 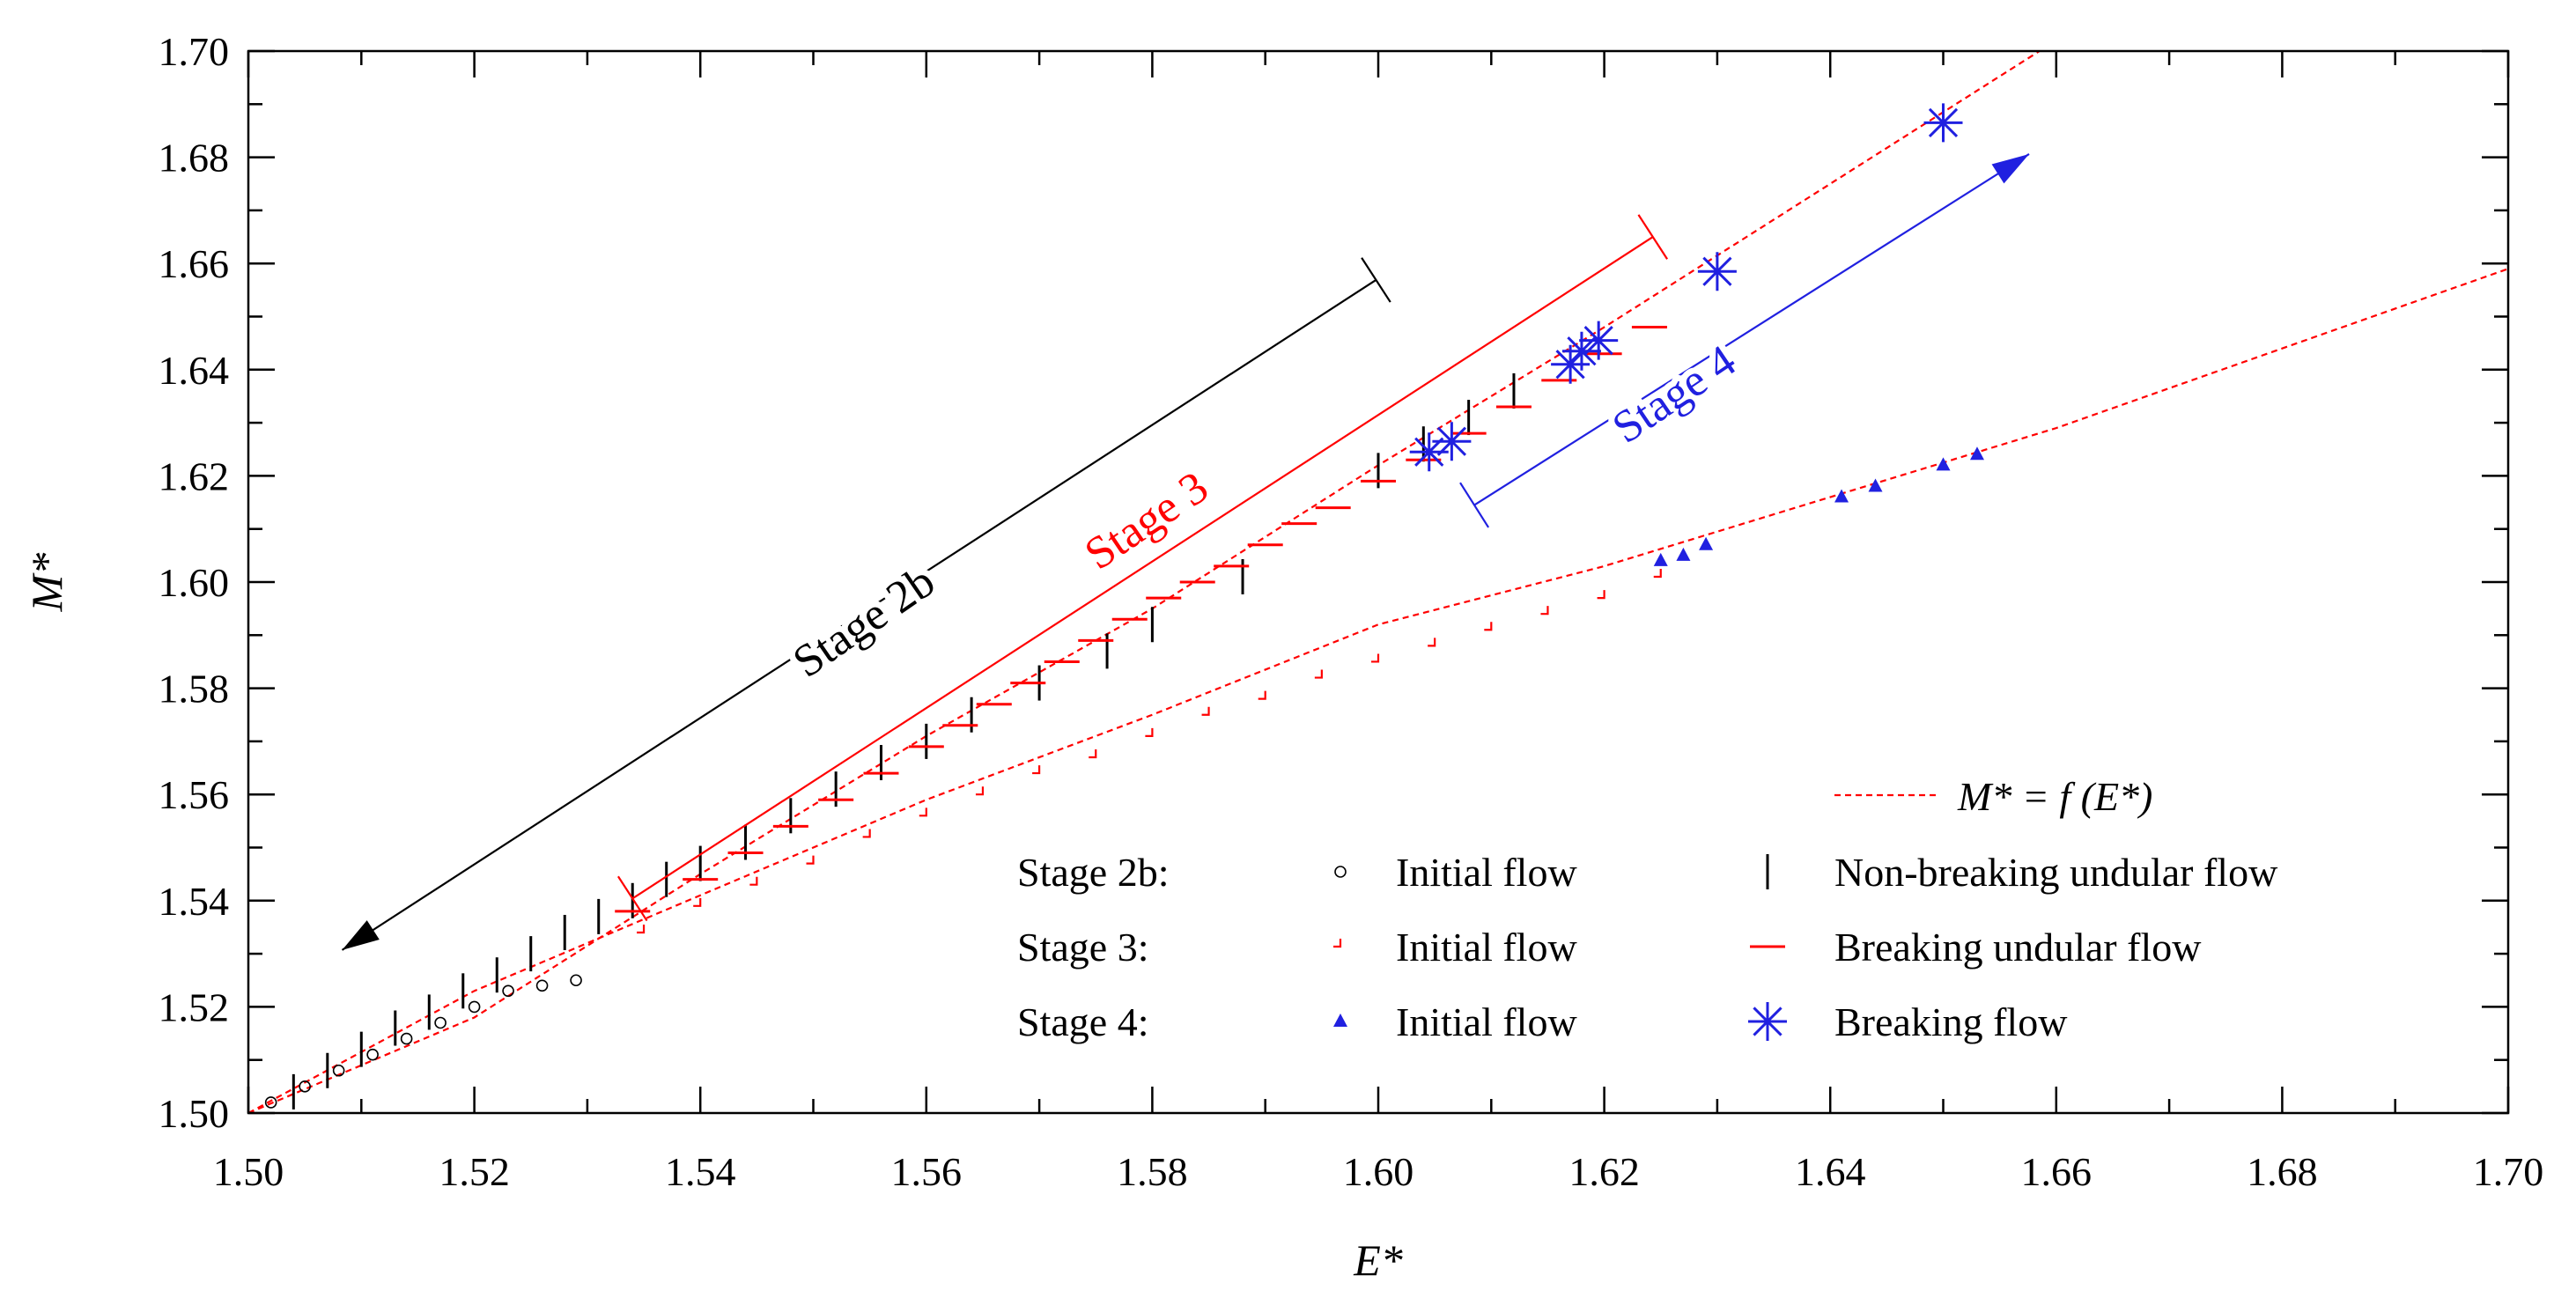 What do you see at coordinates (864, 622) in the screenshot?
I see `annotation-label: Stage 2b` at bounding box center [864, 622].